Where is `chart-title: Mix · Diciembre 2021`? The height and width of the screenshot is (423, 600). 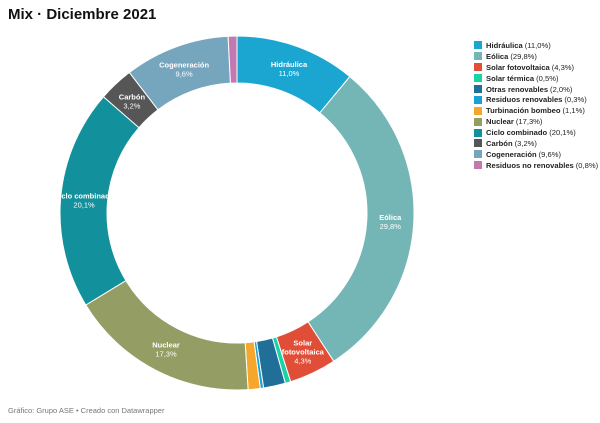
chart-title: Mix · Diciembre 2021 is located at coordinates (82, 14).